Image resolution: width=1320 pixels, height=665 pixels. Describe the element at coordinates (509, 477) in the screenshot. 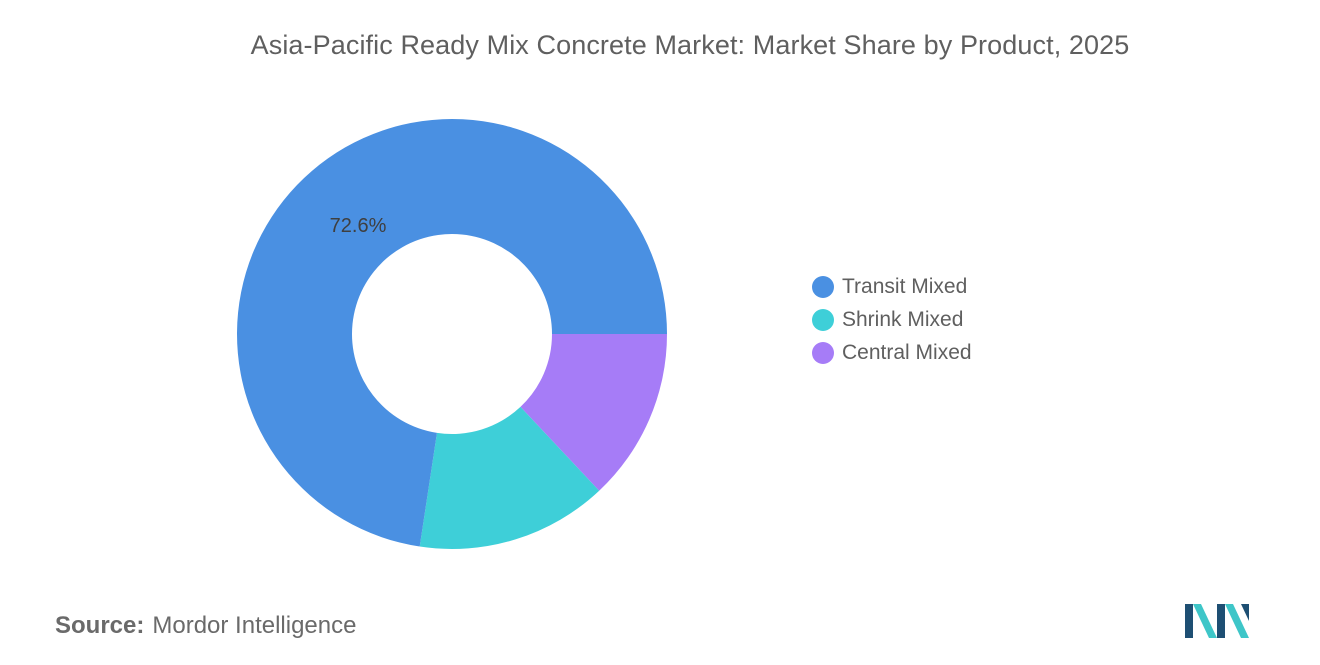

I see `donut-slice-shrink-mixed` at that location.